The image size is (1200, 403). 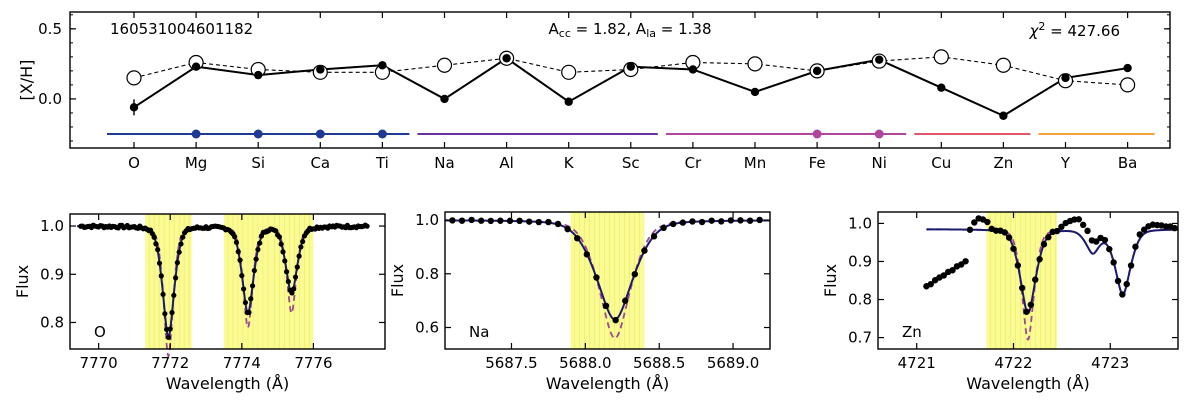 What do you see at coordinates (1074, 30) in the screenshot?
I see `chi-square-label: χ2 = 427.66` at bounding box center [1074, 30].